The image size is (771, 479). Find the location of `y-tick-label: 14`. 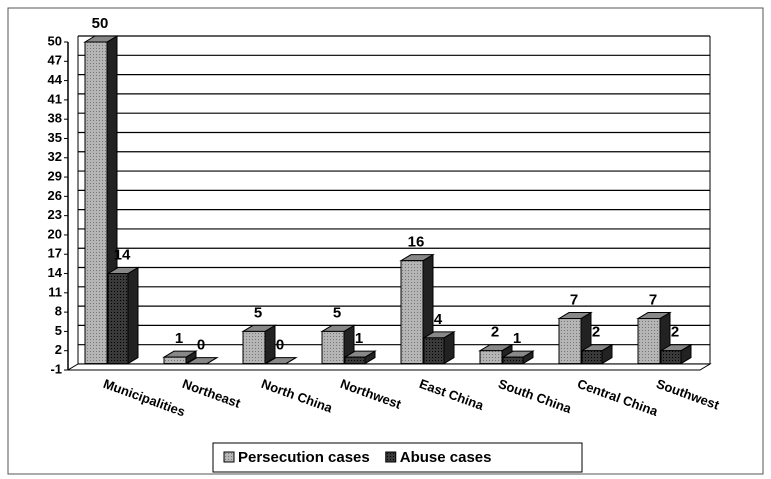

y-tick-label: 14 is located at coordinates (55, 272).